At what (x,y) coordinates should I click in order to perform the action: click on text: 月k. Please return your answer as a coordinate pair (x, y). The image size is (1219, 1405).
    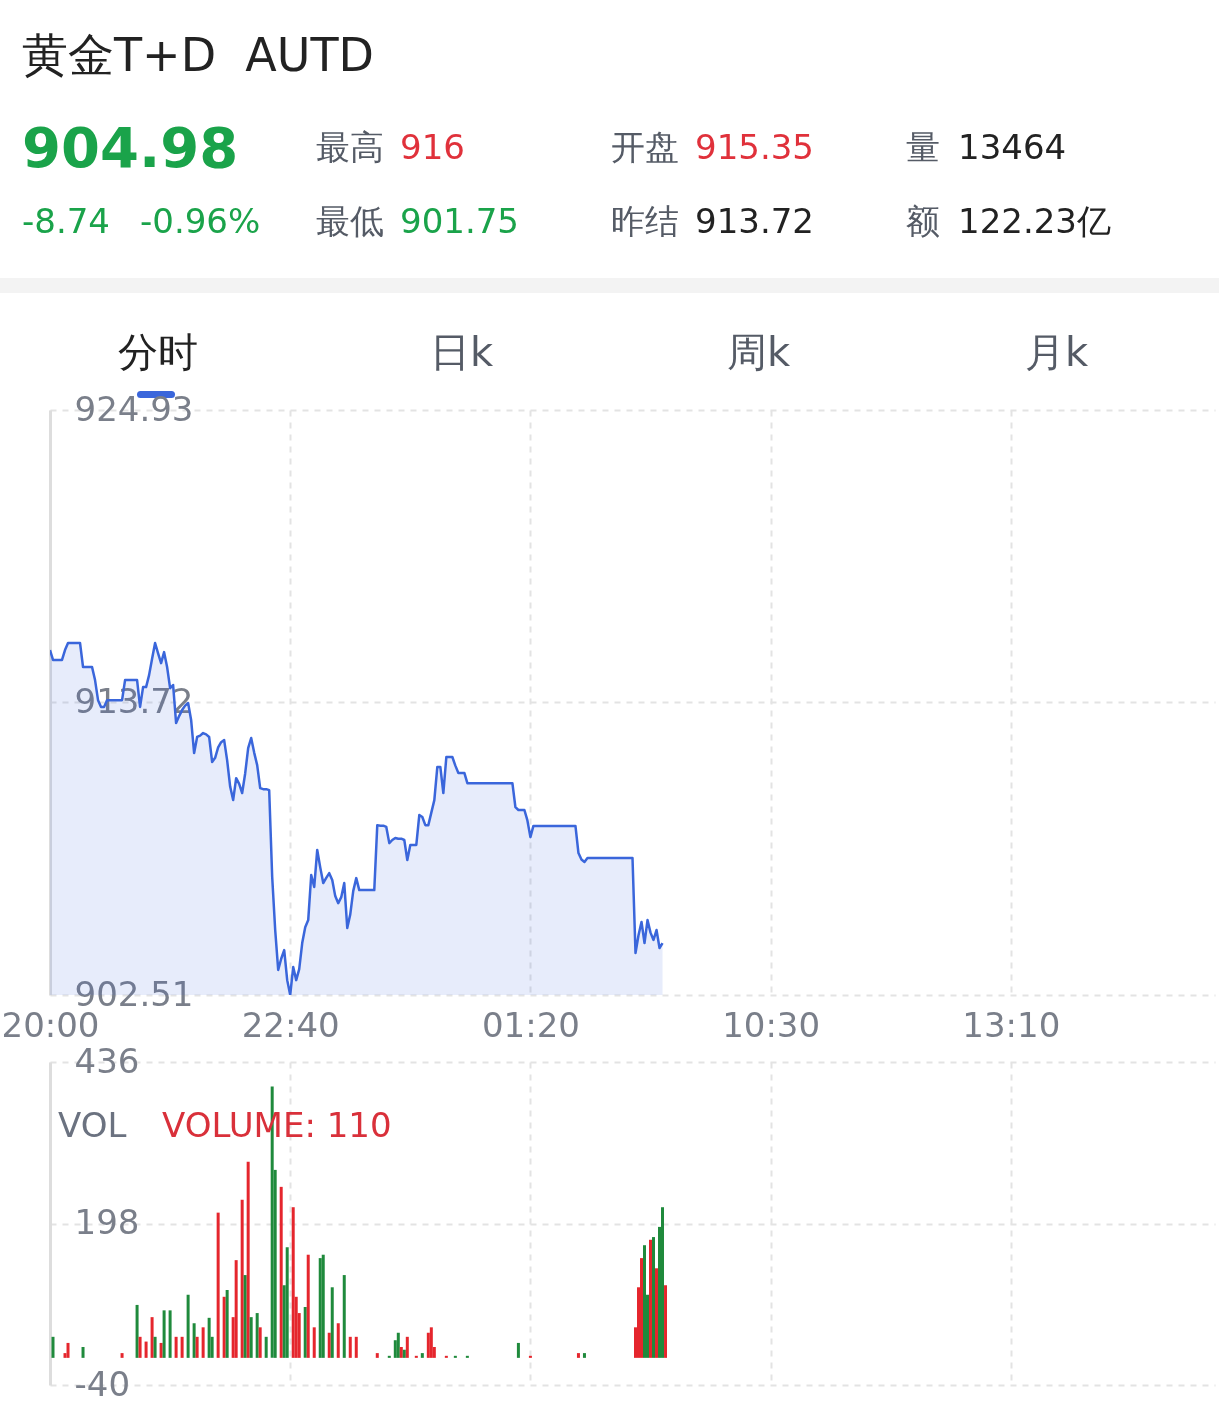
    Looking at the image, I should click on (1057, 352).